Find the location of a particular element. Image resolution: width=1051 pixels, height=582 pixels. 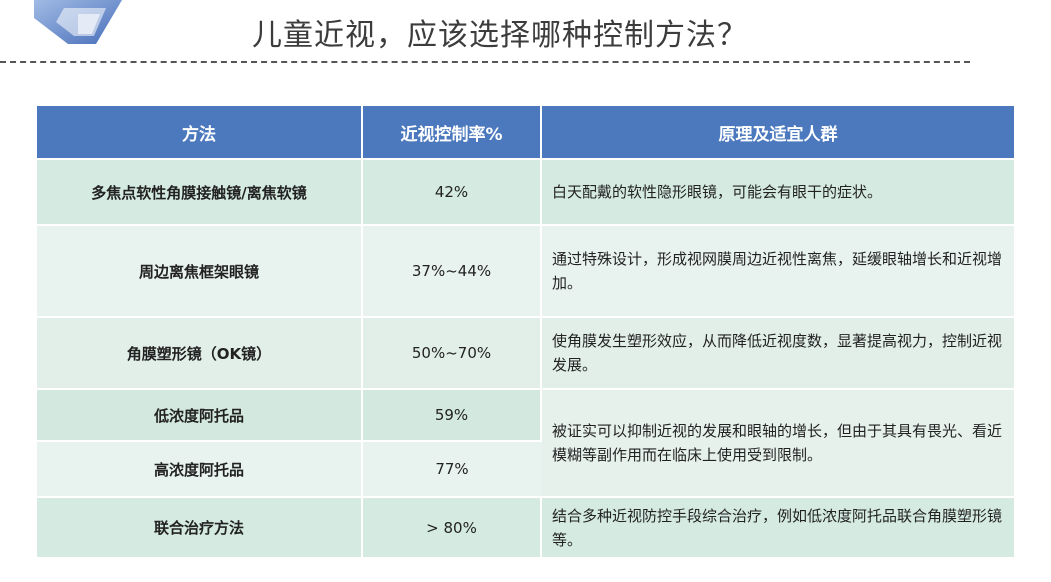

header-method: 方法 is located at coordinates (200, 132).